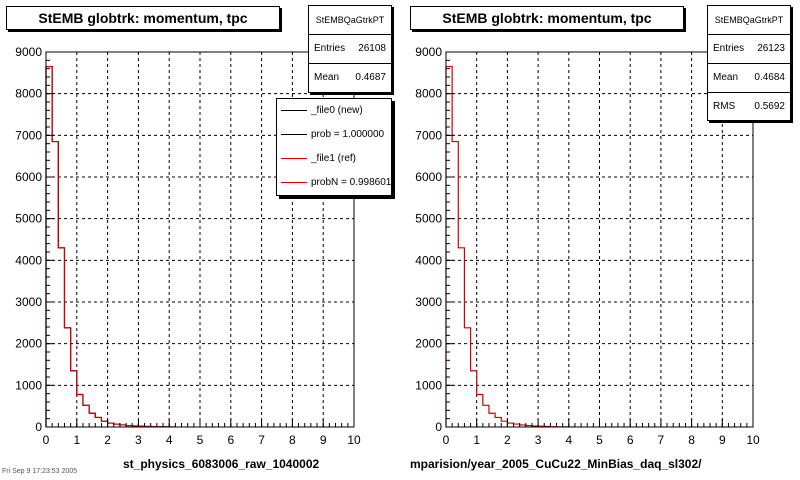 The width and height of the screenshot is (800, 480). Describe the element at coordinates (769, 77) in the screenshot. I see `stats-mean-value: 0.4684` at that location.